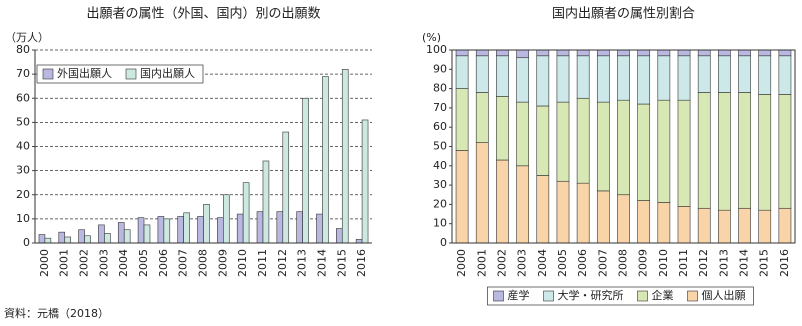  What do you see at coordinates (302, 263) in the screenshot?
I see `x-tick-label: 2013` at bounding box center [302, 263].